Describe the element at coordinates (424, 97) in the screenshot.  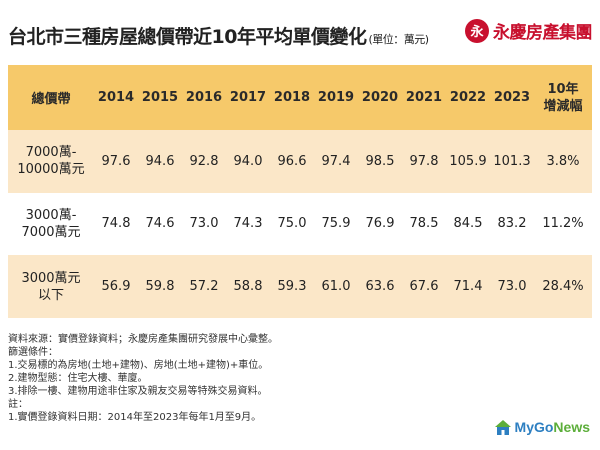
I see `column-header: 2021` at that location.